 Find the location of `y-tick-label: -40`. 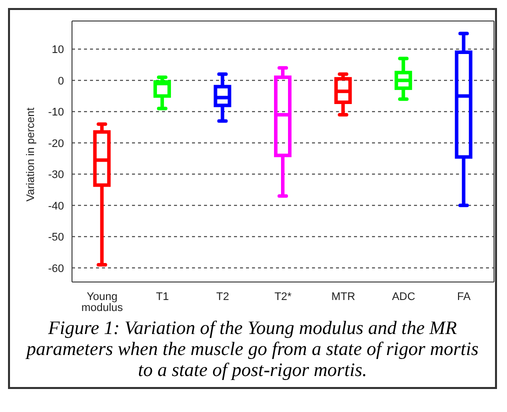

y-tick-label: -40 is located at coordinates (56, 206).